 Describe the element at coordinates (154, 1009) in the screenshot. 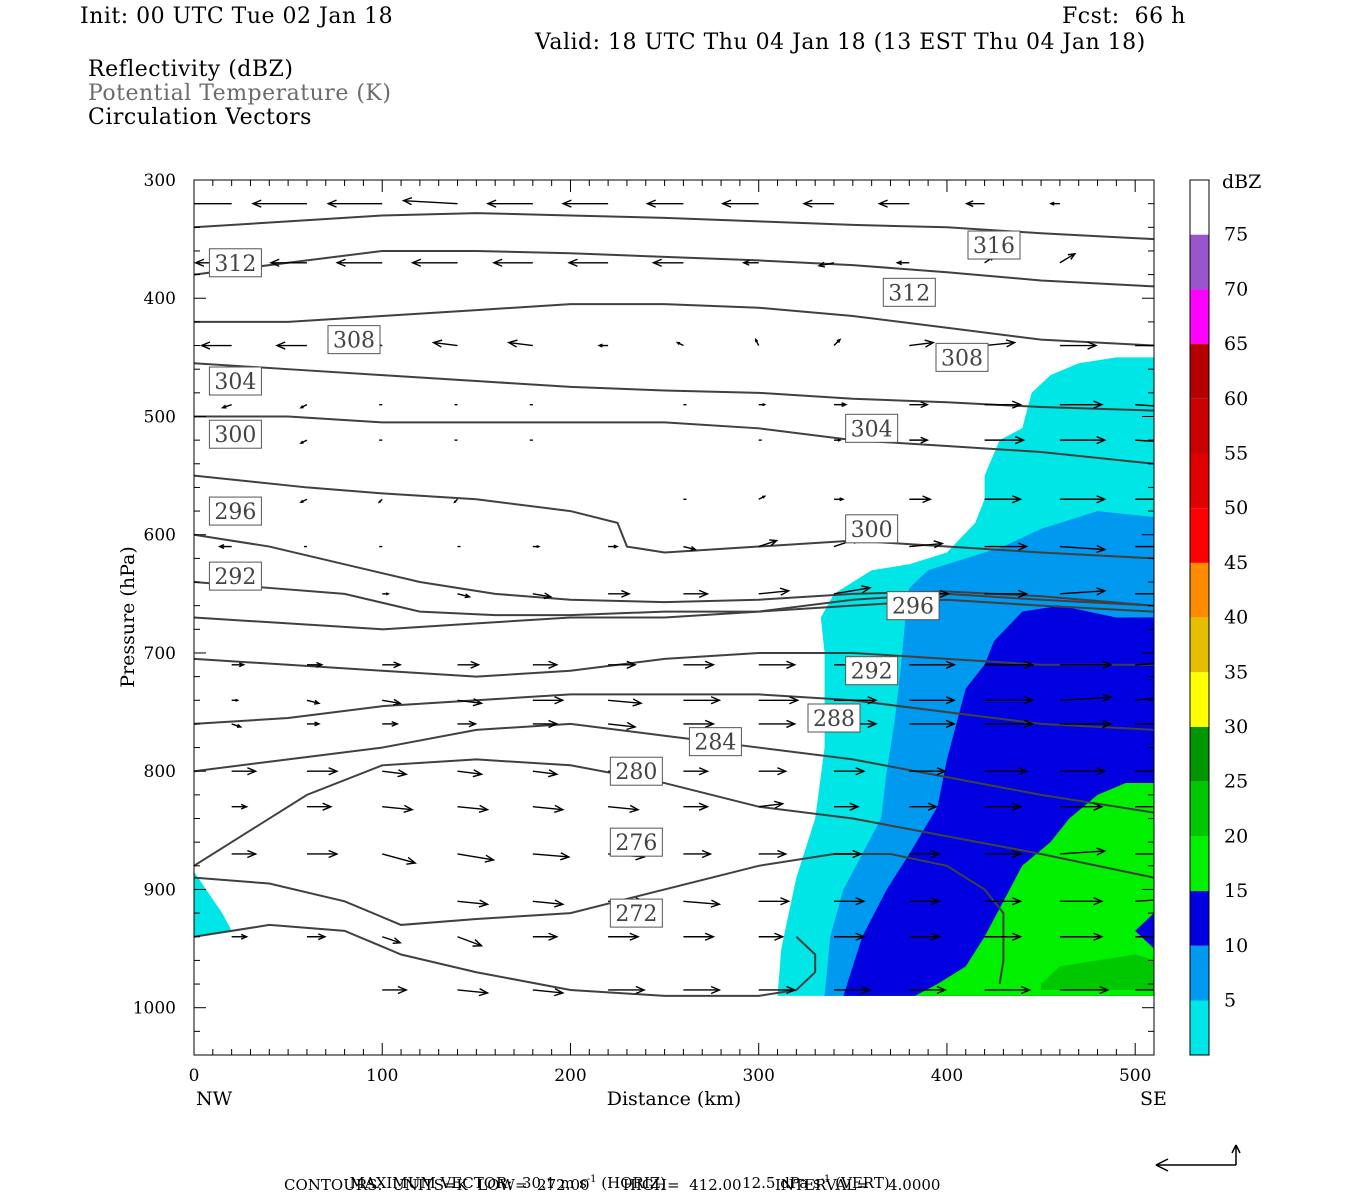

I see `y-tick-label: 1000` at that location.